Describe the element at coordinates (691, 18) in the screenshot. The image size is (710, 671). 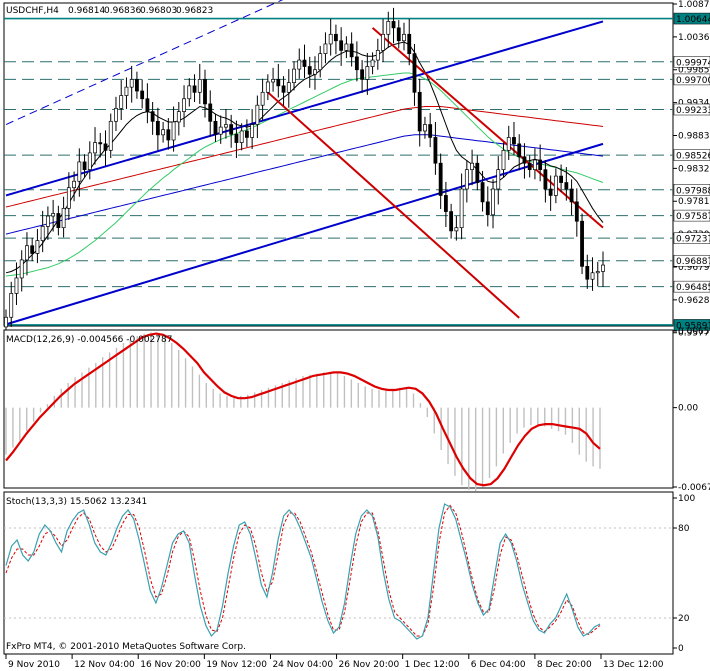
I see `price-level-tag: 1.00644` at that location.